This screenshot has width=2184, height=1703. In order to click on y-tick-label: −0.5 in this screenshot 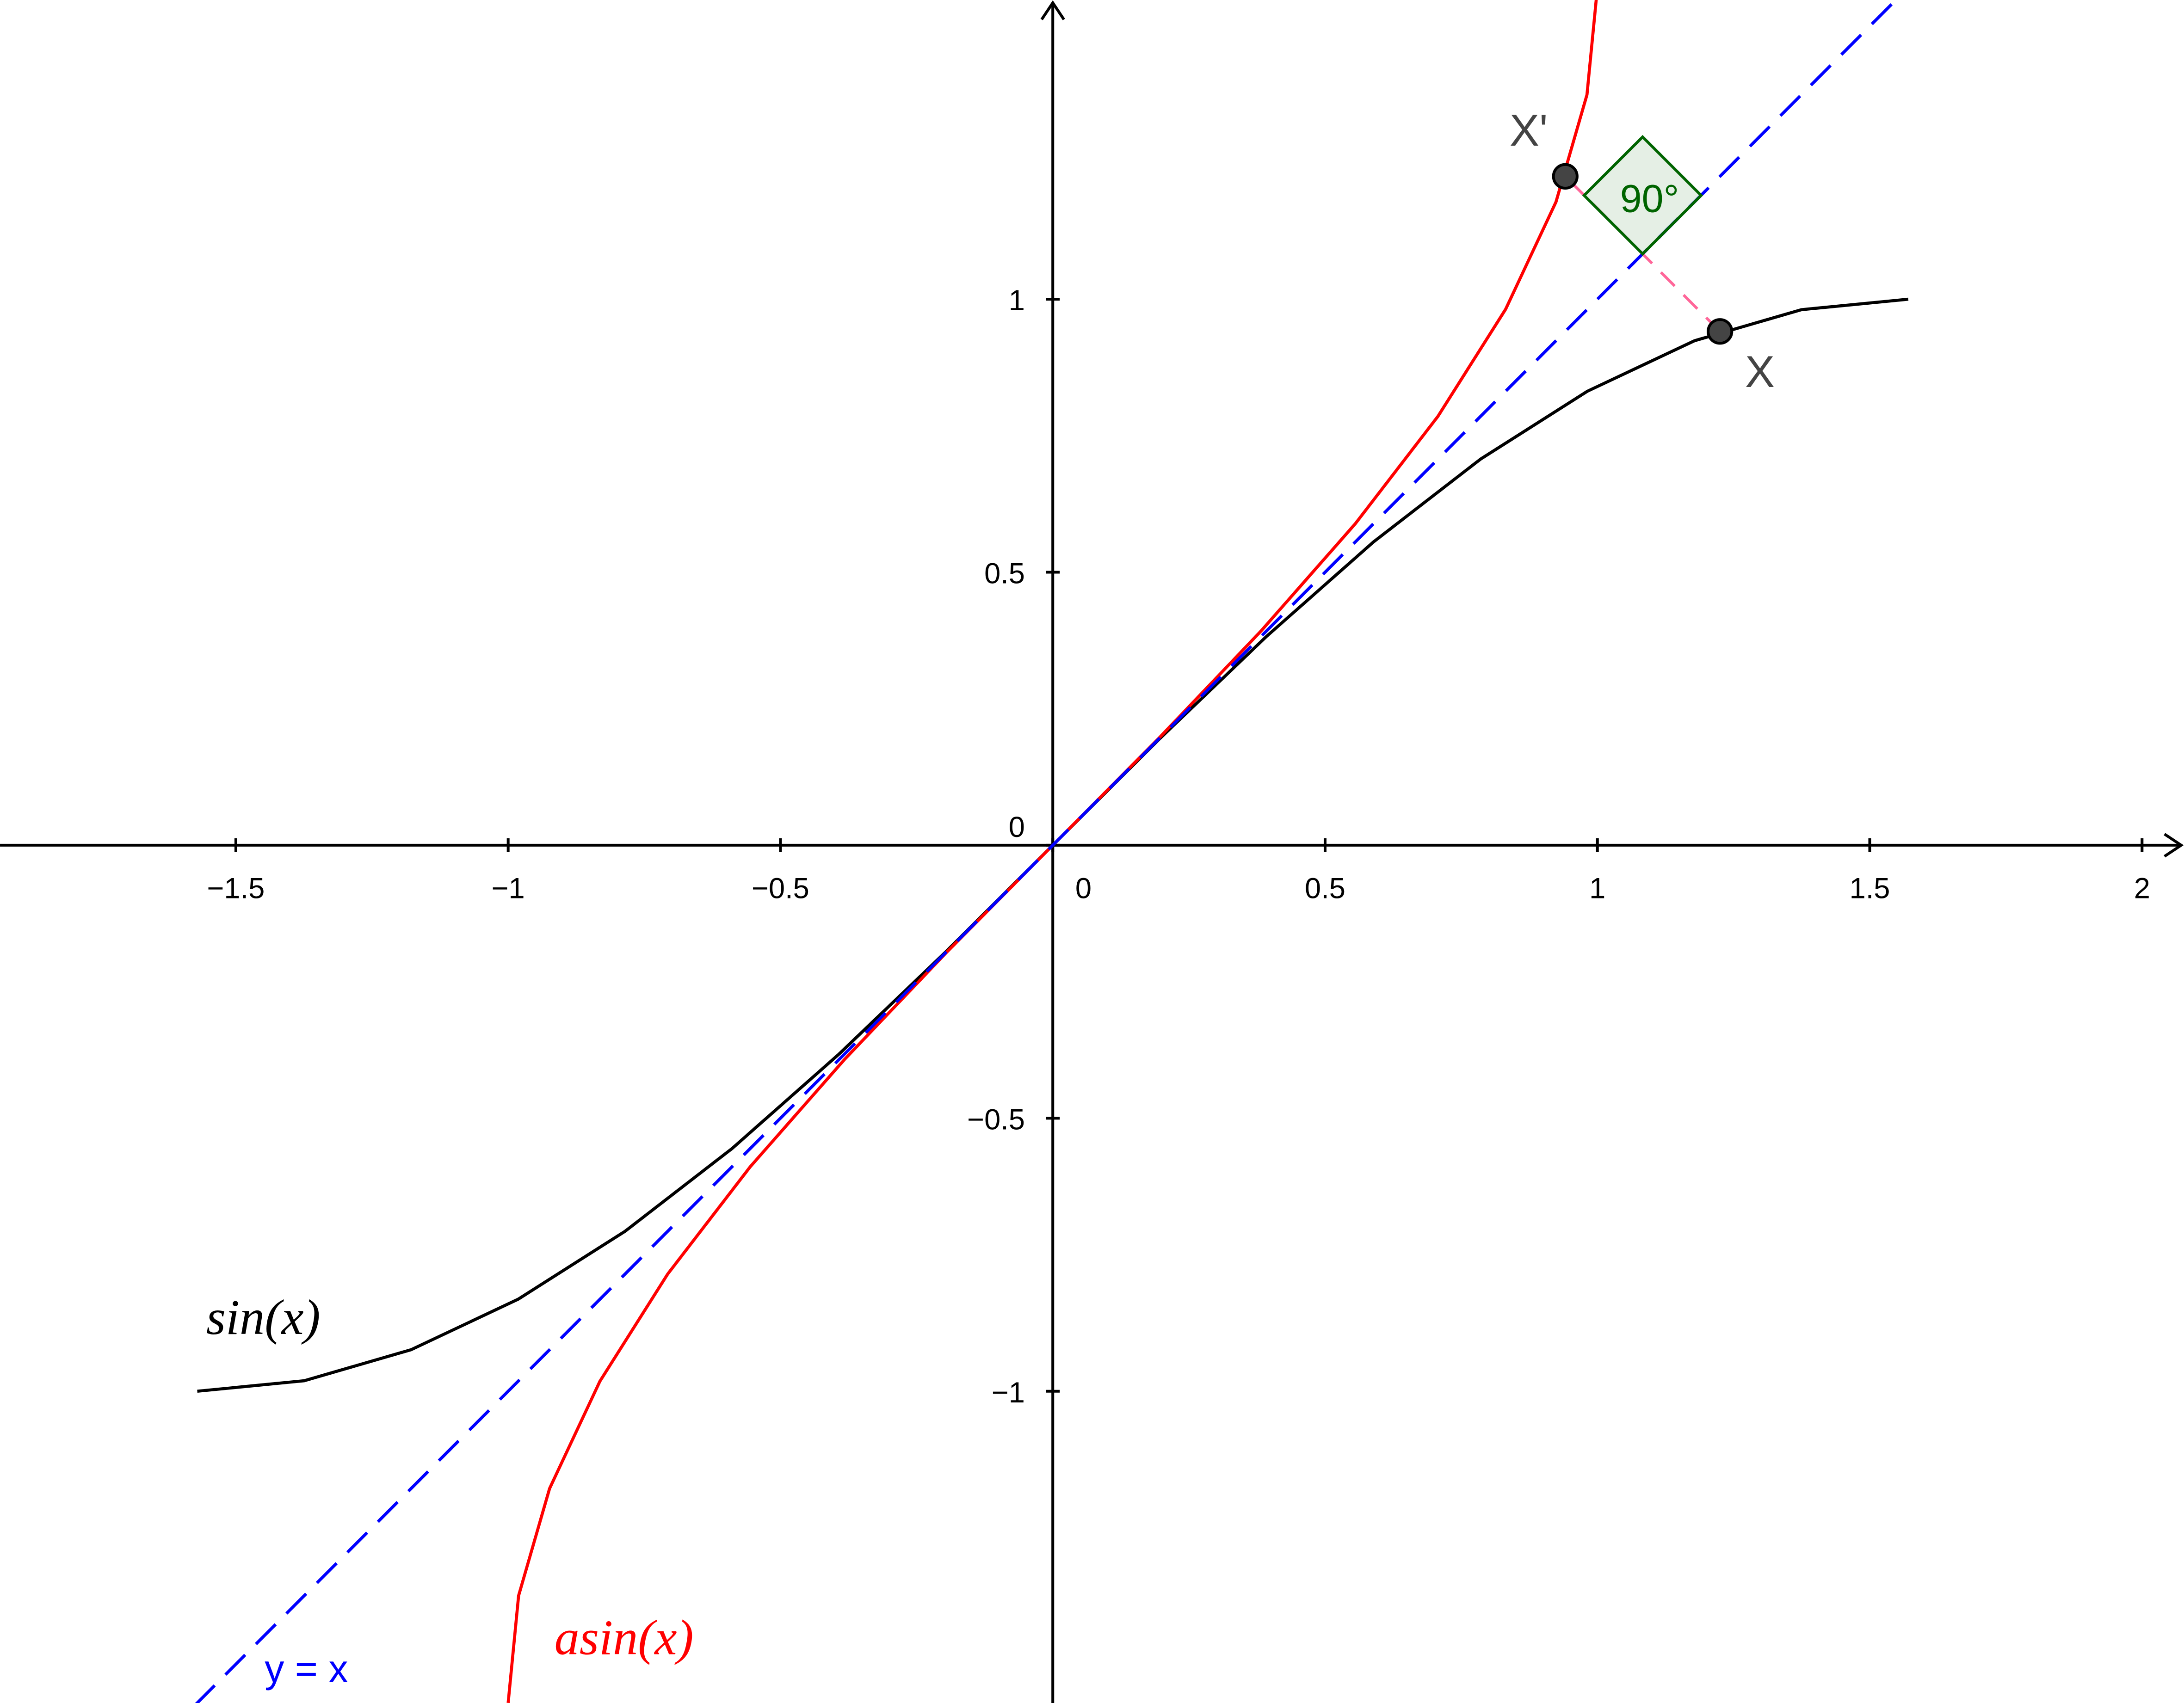, I will do `click(996, 1119)`.